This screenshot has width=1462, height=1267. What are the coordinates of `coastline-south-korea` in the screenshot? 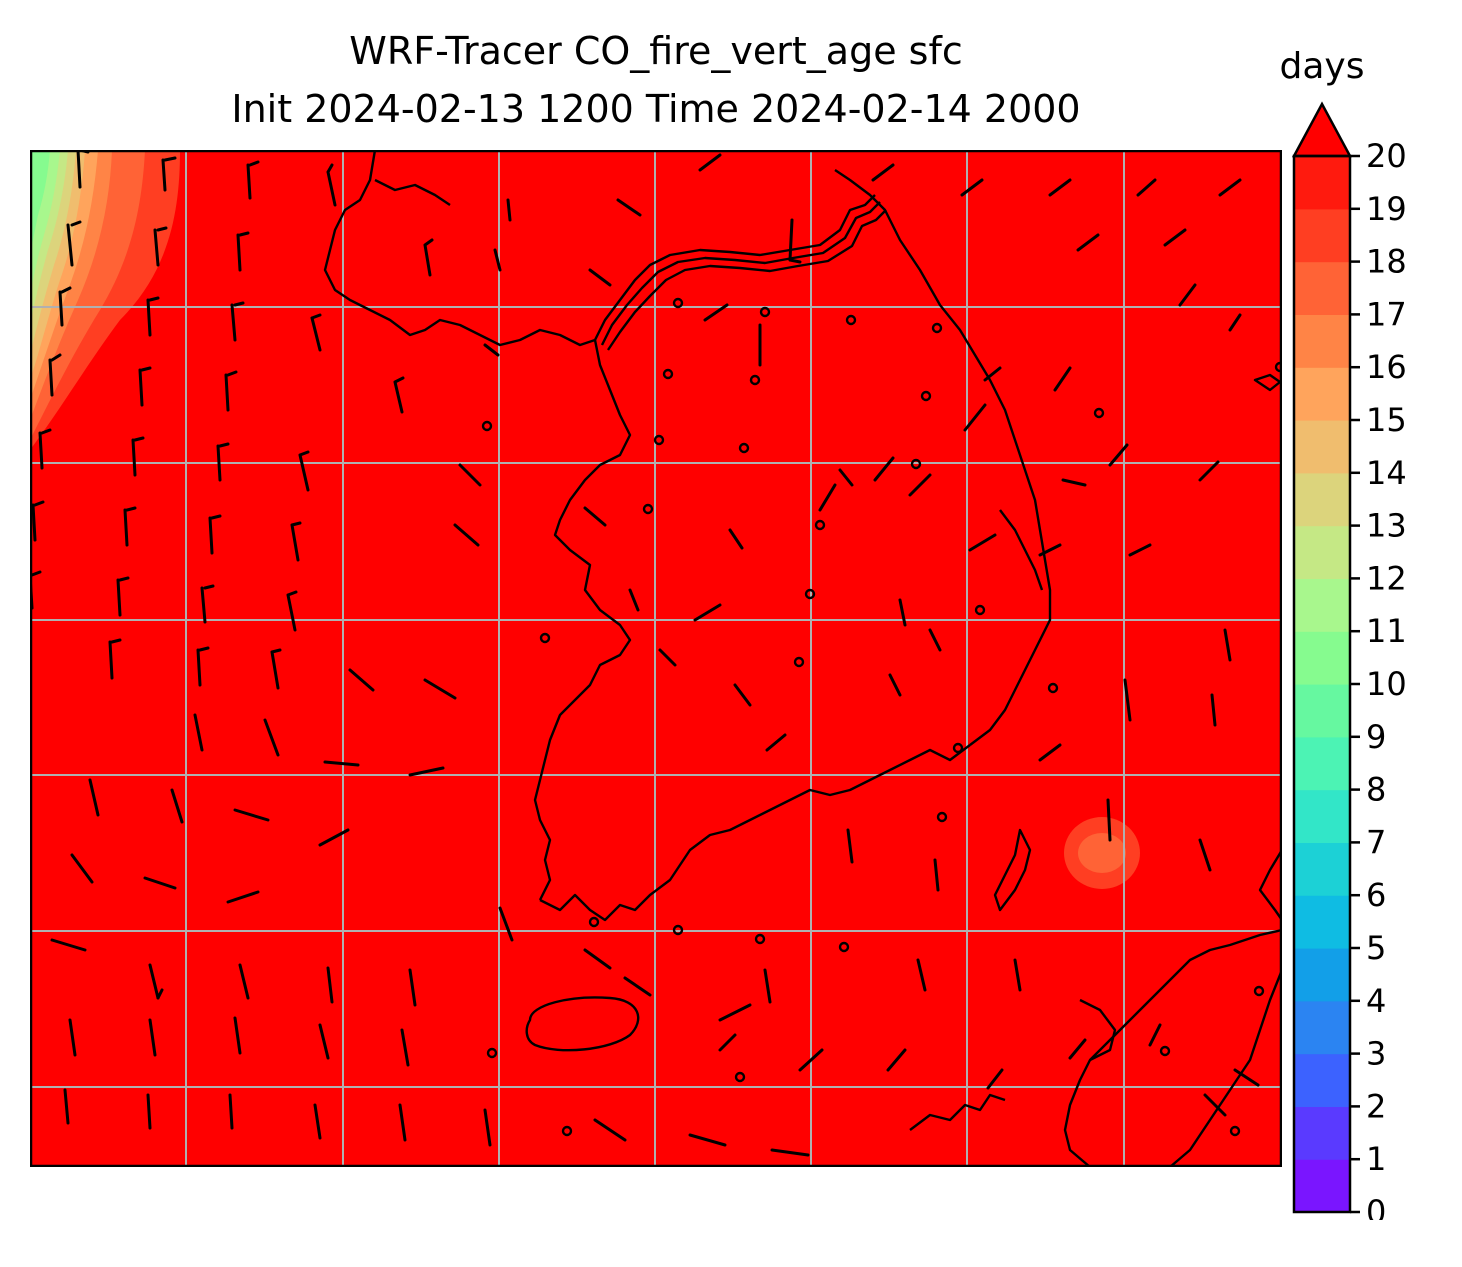 It's located at (755, 833).